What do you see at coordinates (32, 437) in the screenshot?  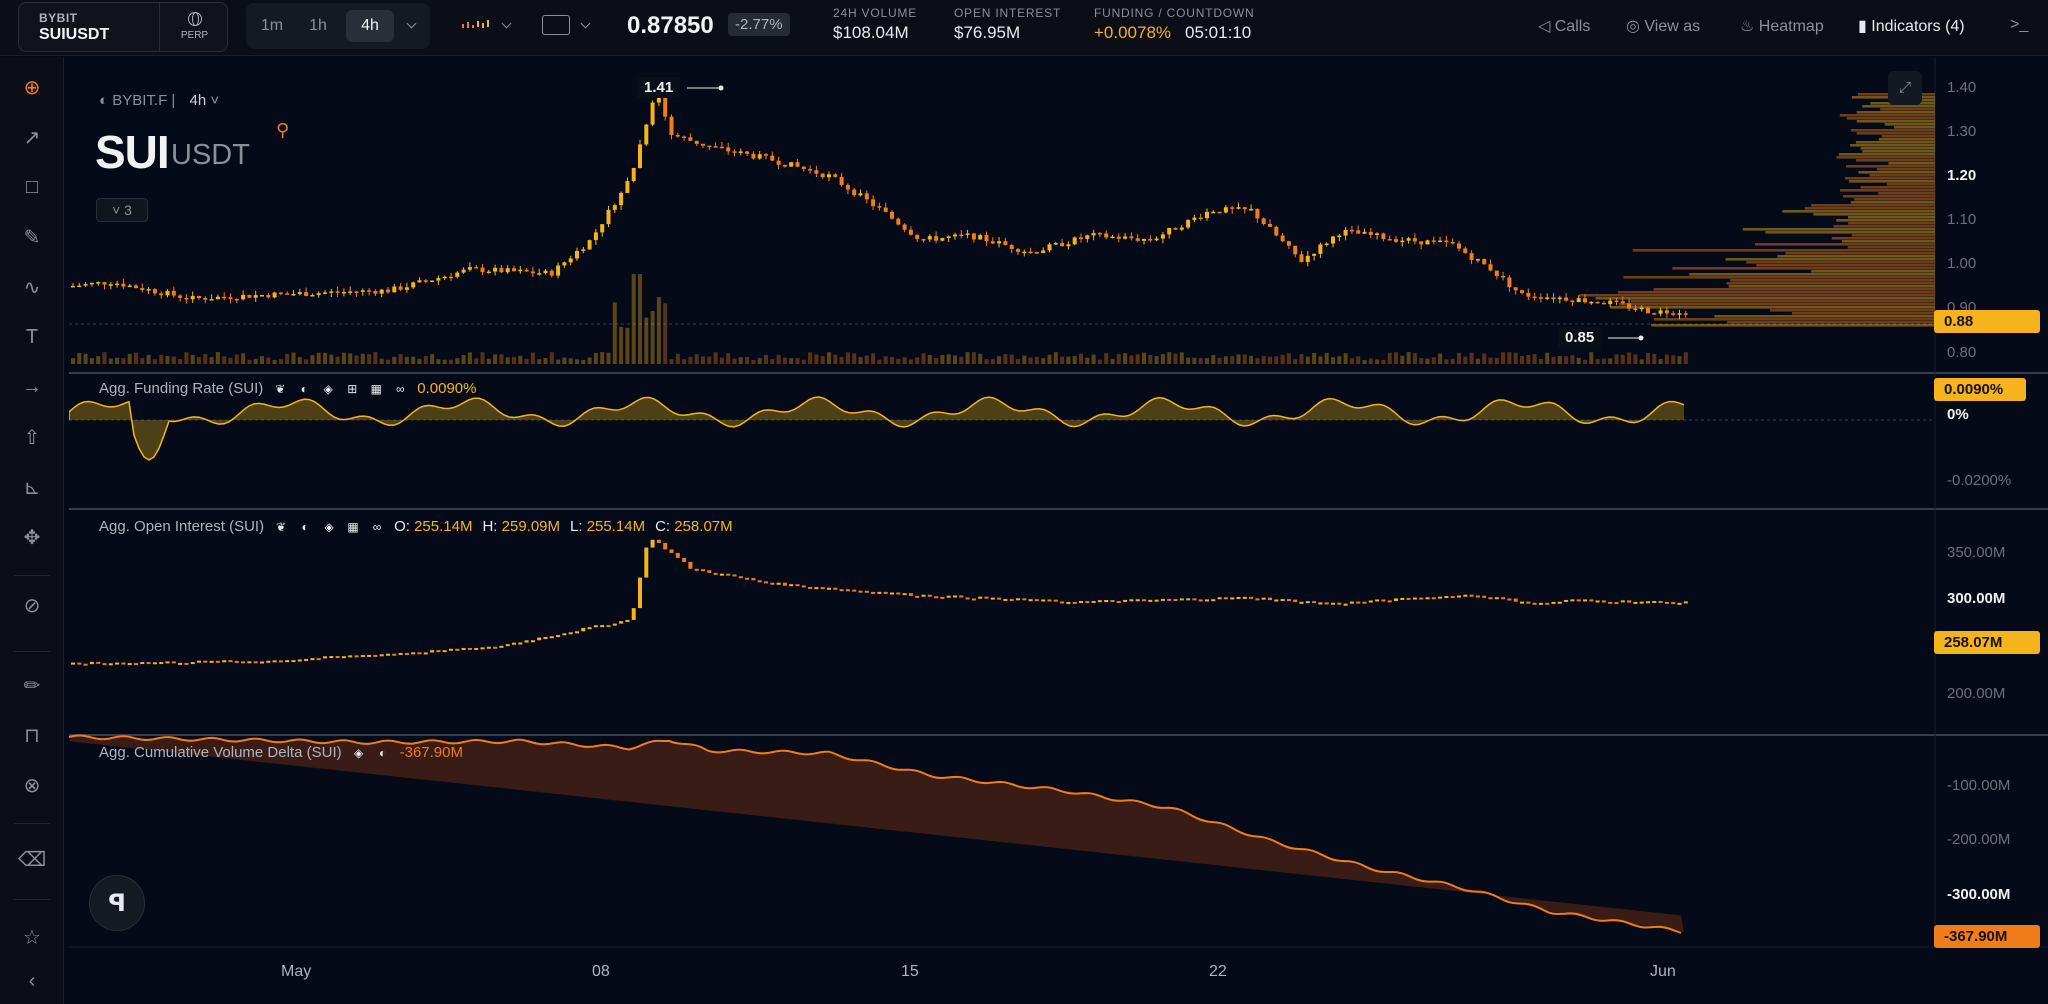 I see `upload-icon: ⇧` at bounding box center [32, 437].